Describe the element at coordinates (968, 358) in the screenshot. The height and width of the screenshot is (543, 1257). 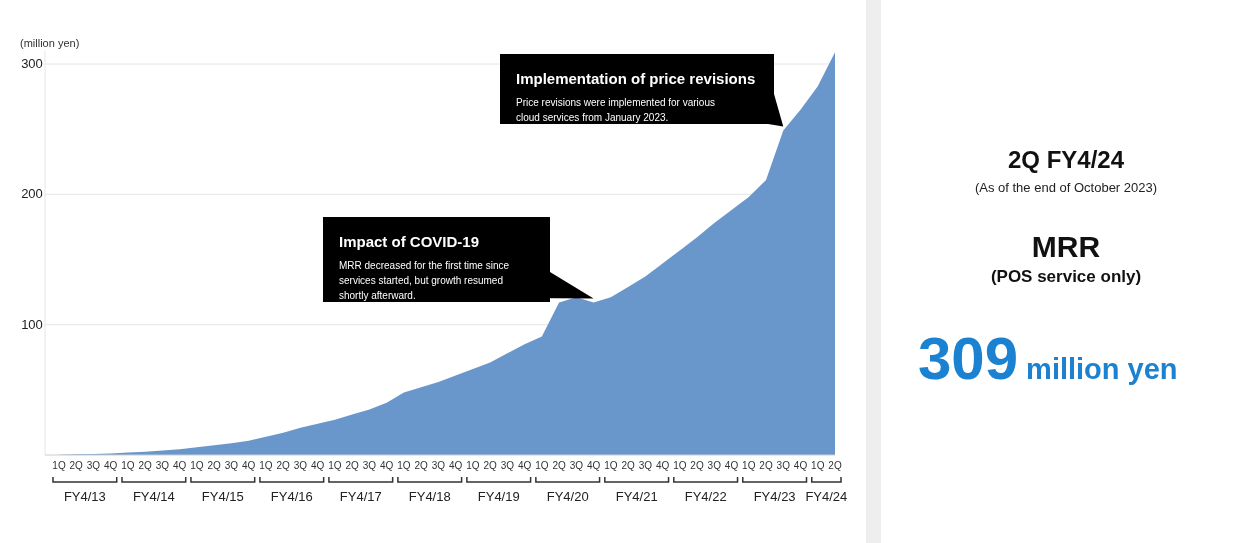
I see `text: 309` at that location.